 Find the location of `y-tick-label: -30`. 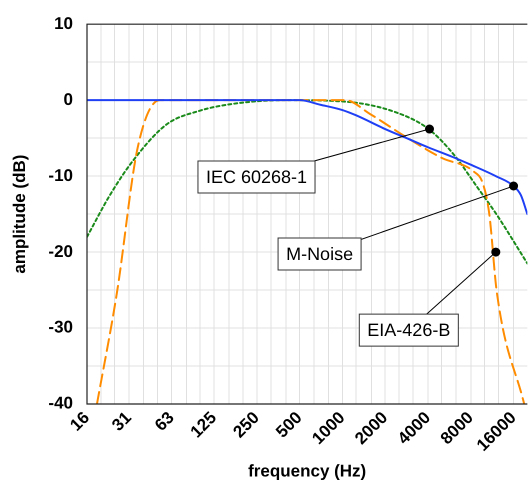

y-tick-label: -30 is located at coordinates (60, 327).